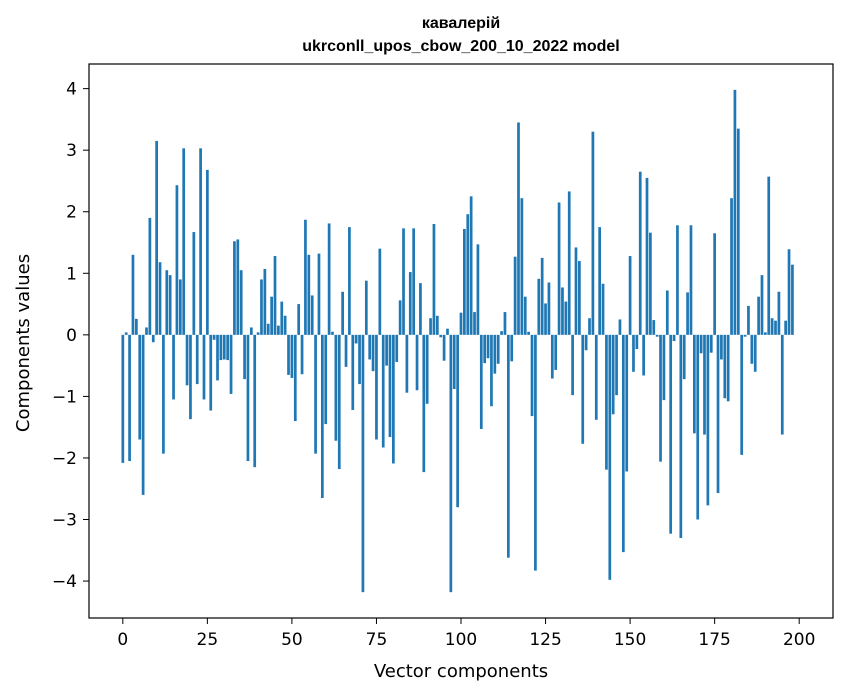 The image size is (847, 696). What do you see at coordinates (461, 23) in the screenshot?
I see `chart-title: кавалерій` at bounding box center [461, 23].